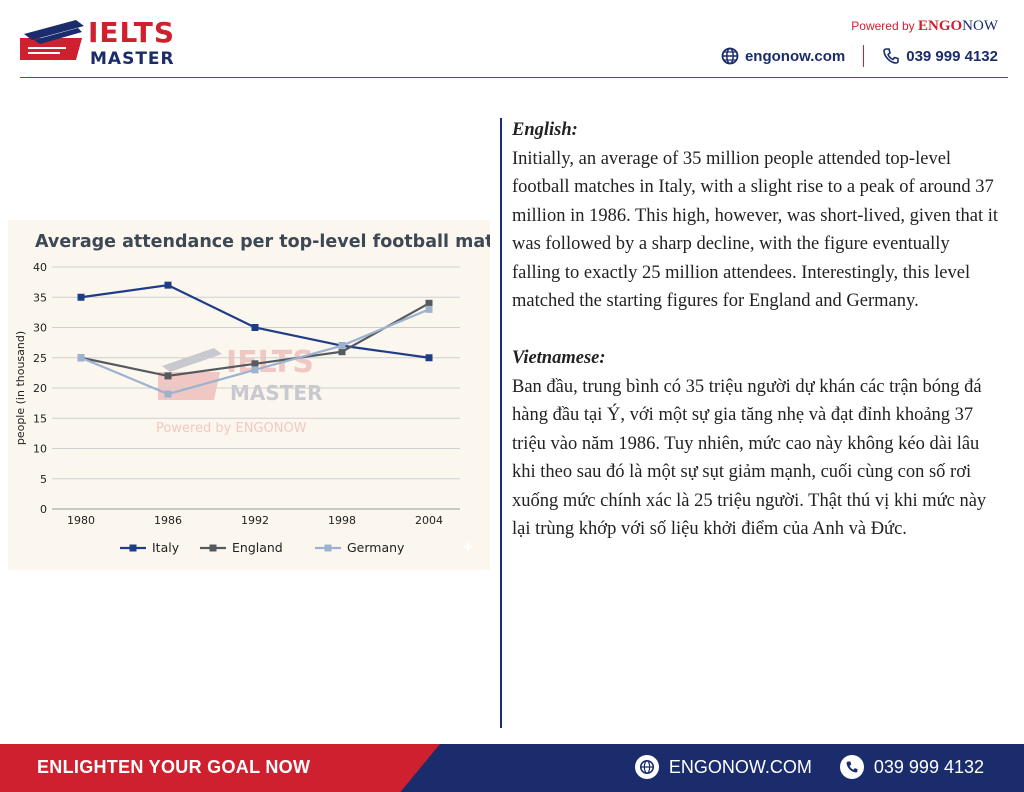 This screenshot has width=1024, height=792. I want to click on y-axis-label: people (in thousand), so click(20, 388).